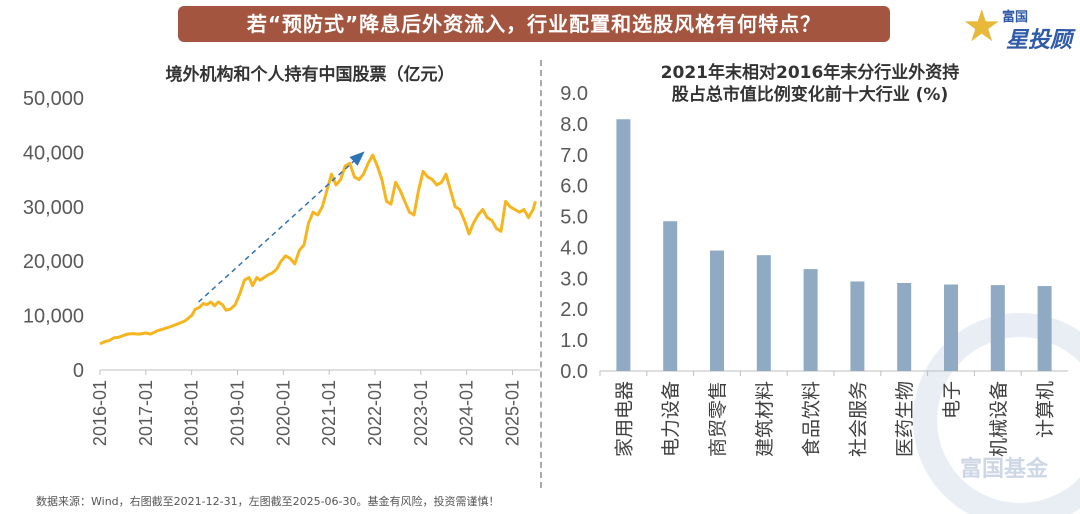 The image size is (1080, 514). I want to click on x-tick-label: 2019-01, so click(238, 413).